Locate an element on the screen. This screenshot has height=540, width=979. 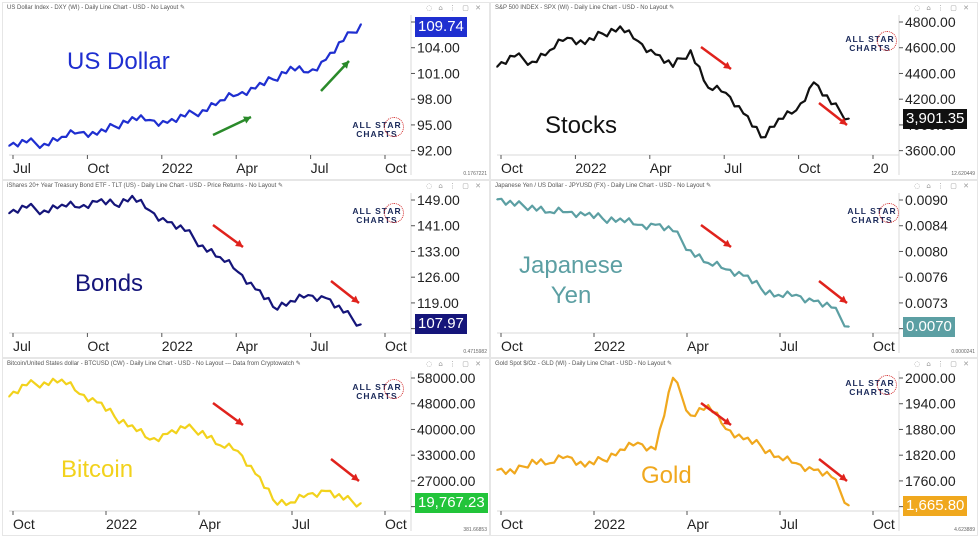
series-line-usd is located at coordinates (185, 86).